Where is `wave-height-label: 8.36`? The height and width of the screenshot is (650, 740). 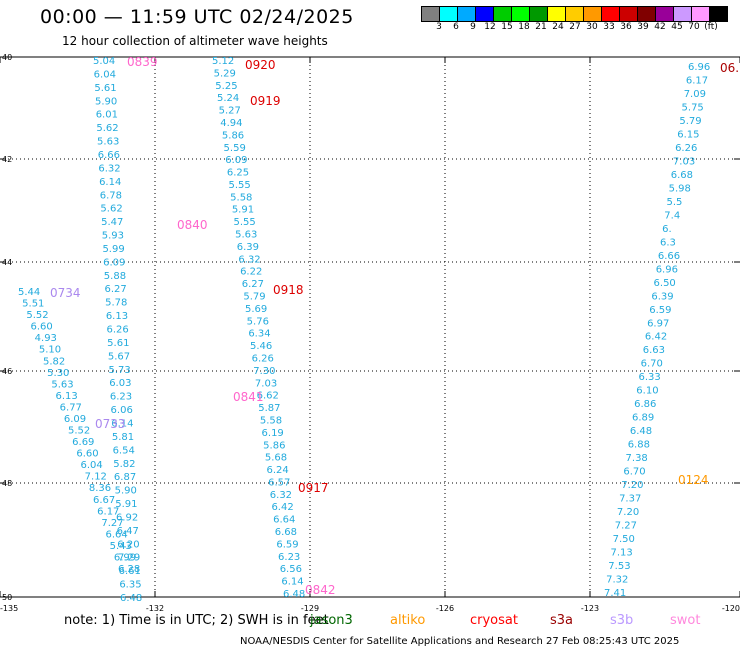
wave-height-label: 8.36 is located at coordinates (100, 488).